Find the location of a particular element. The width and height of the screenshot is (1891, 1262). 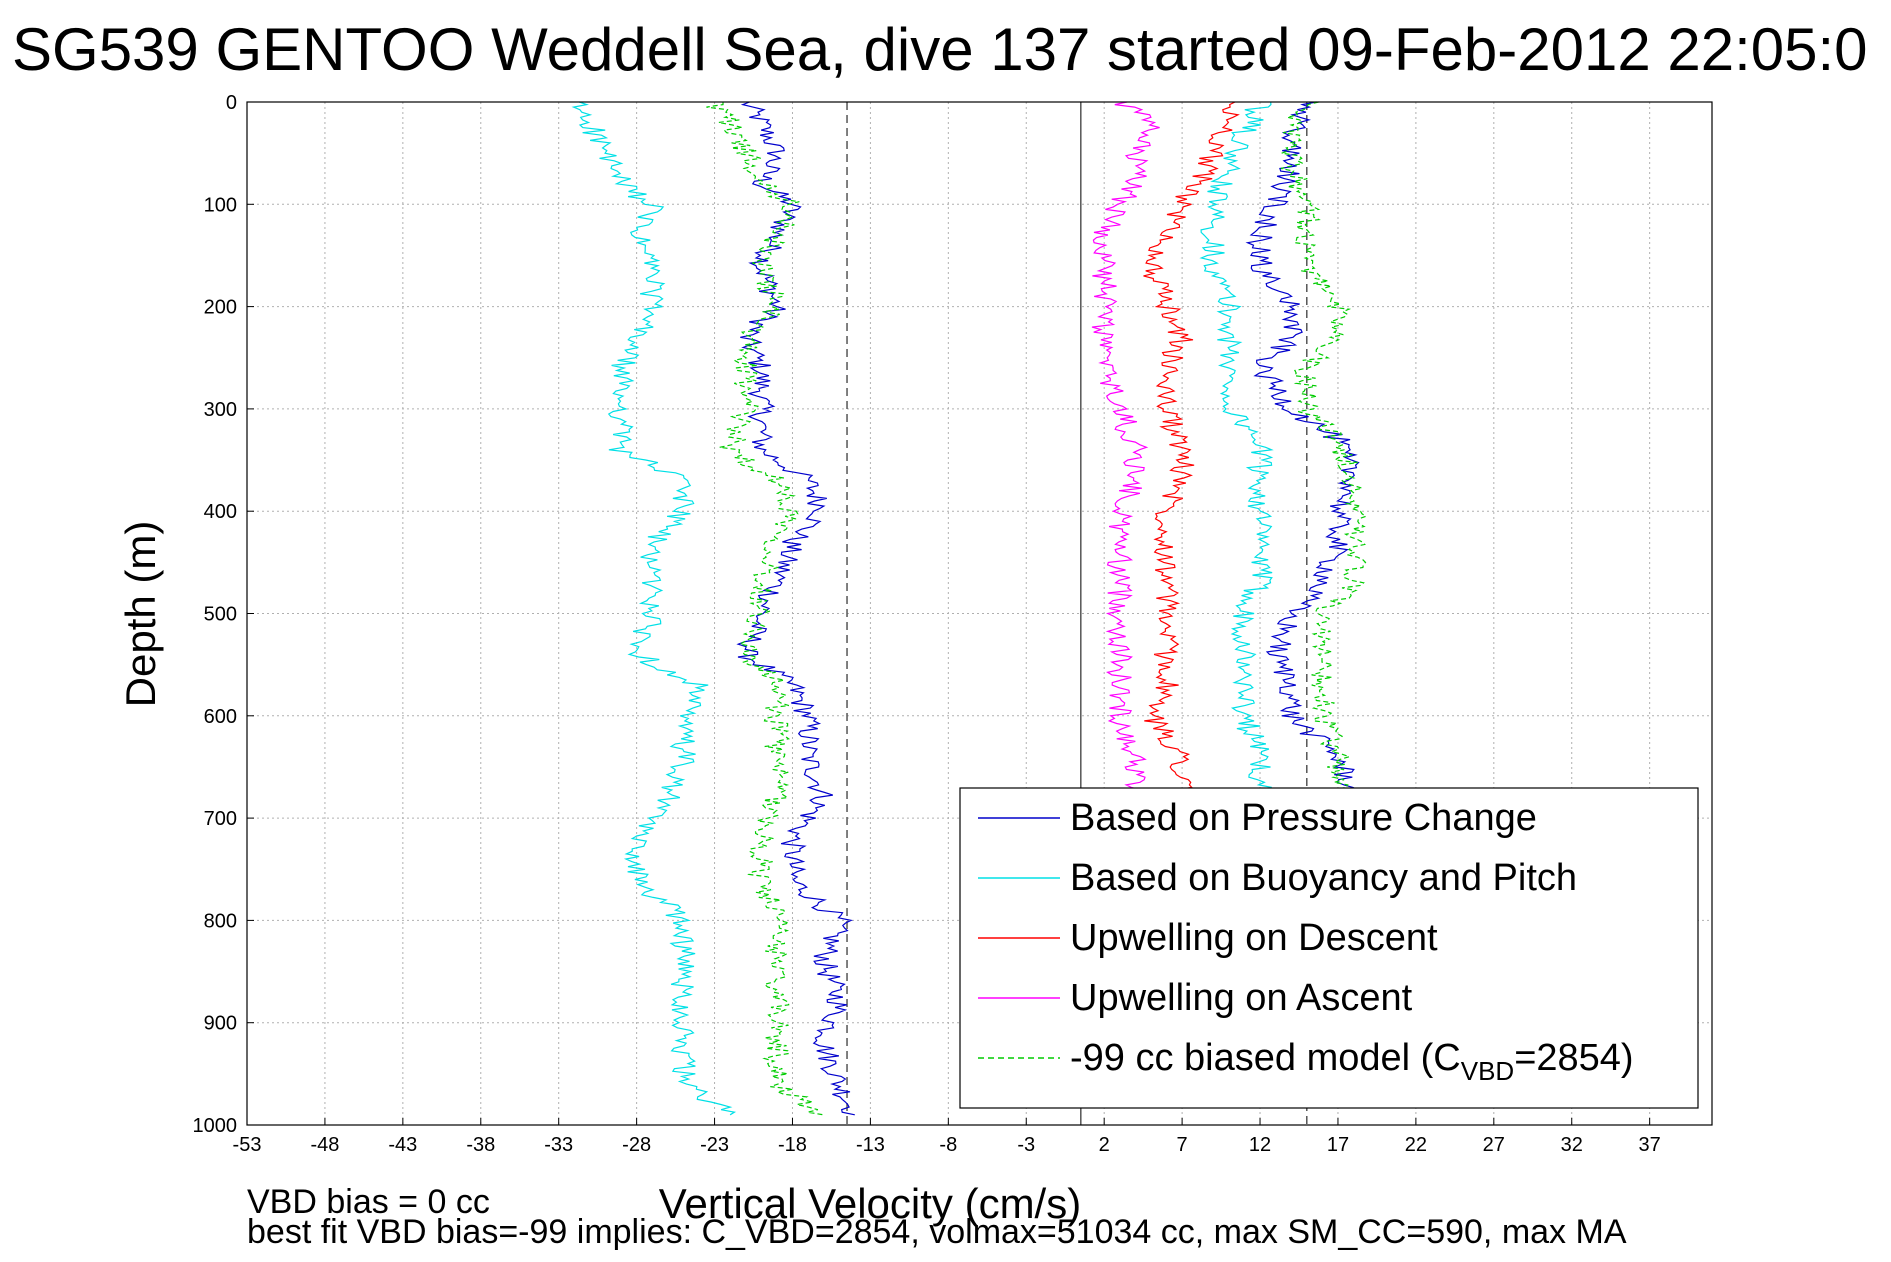

x-tick-label: 7 is located at coordinates (1182, 1145).